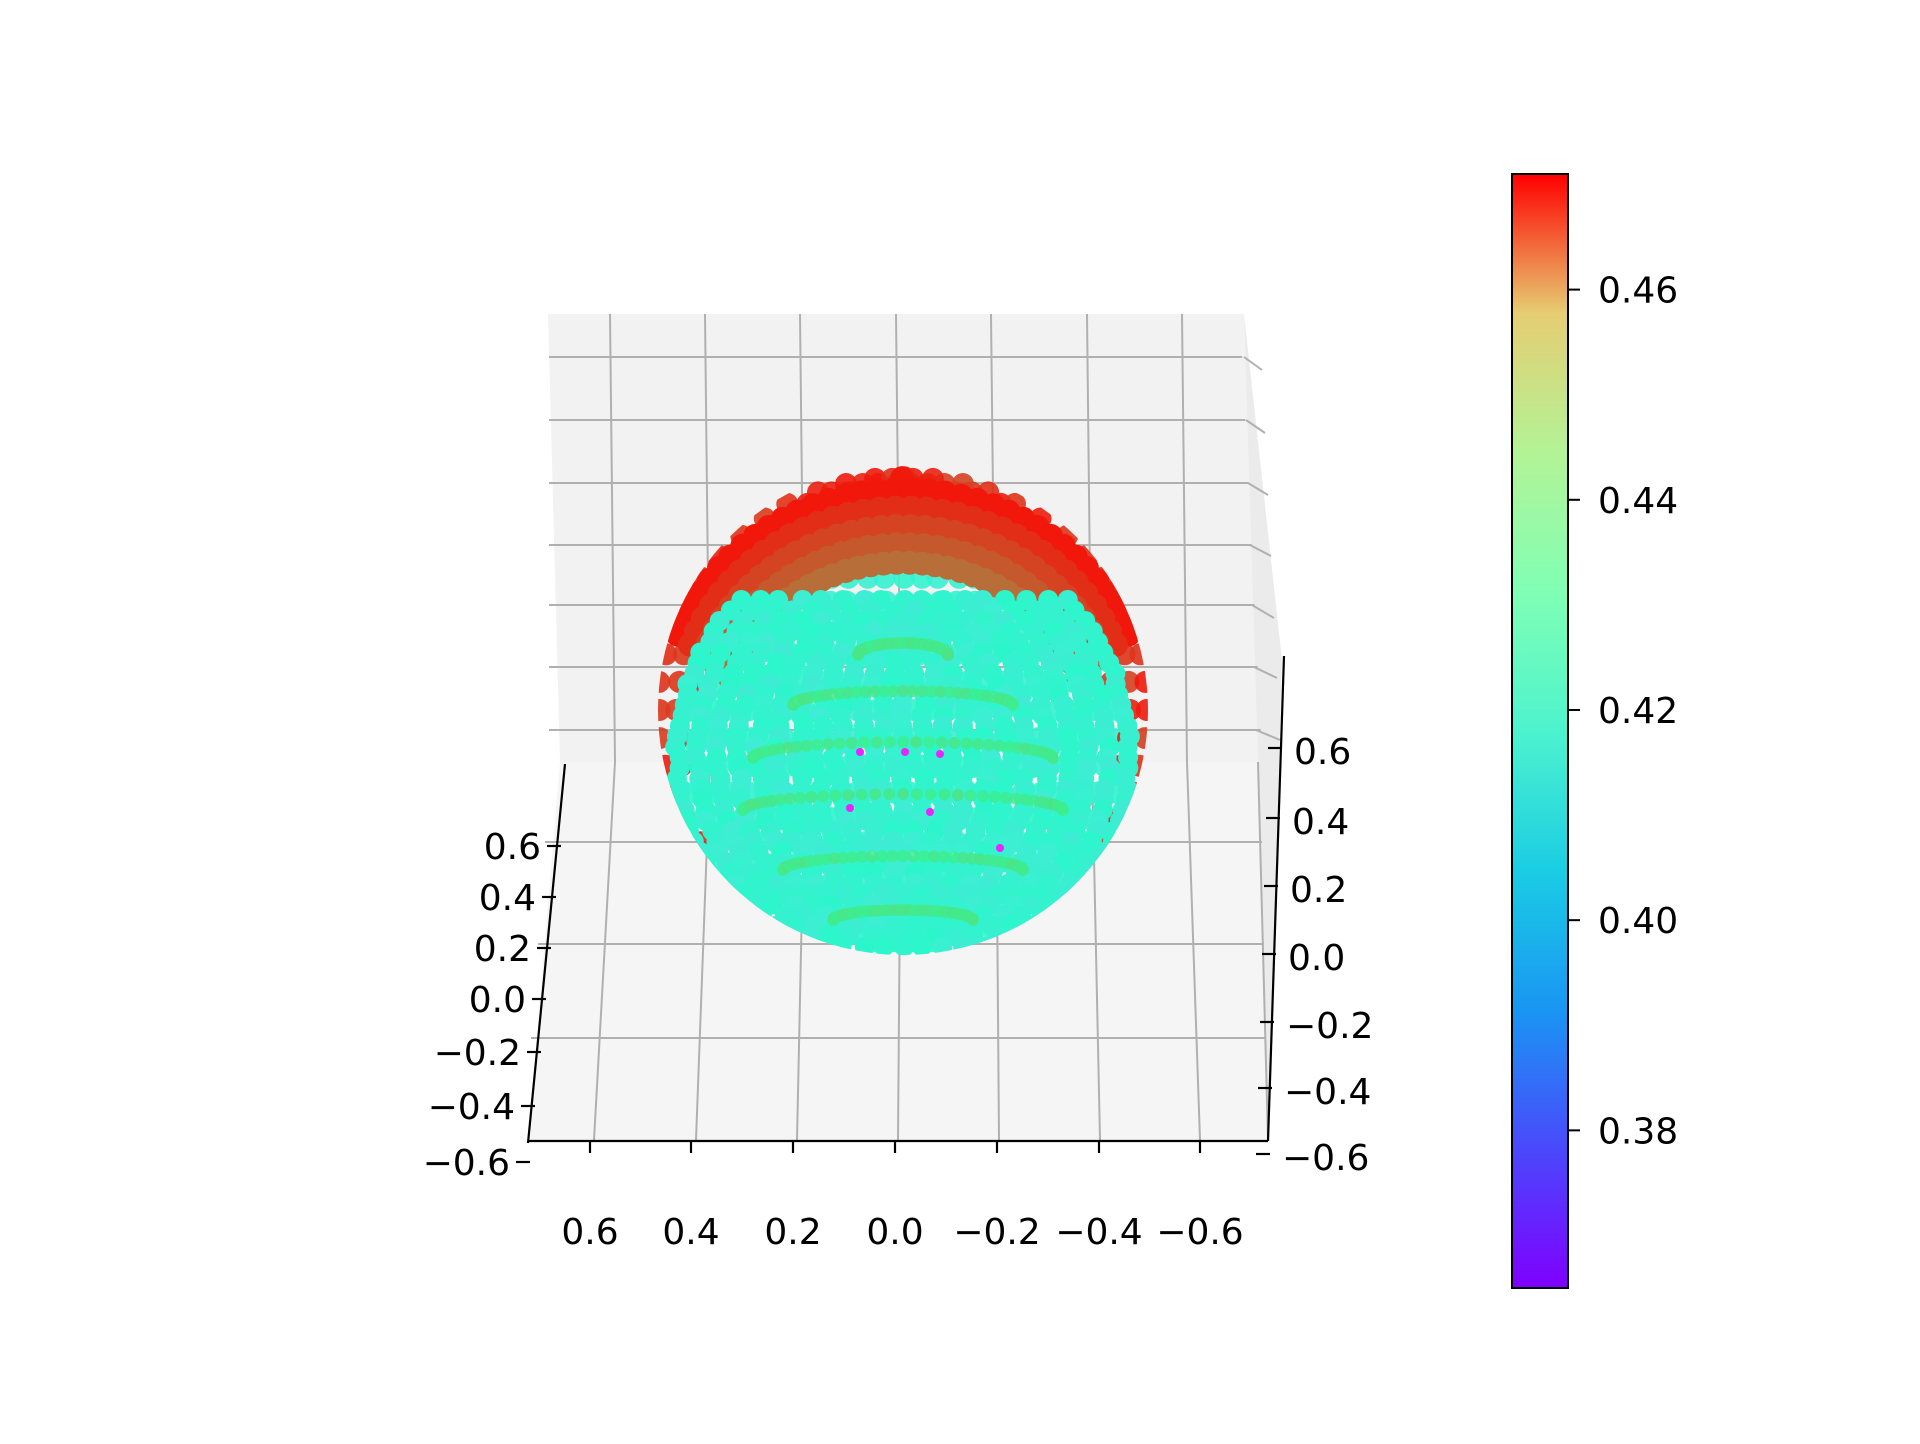  What do you see at coordinates (1325, 1158) in the screenshot?
I see `y-tick-label: −0.6` at bounding box center [1325, 1158].